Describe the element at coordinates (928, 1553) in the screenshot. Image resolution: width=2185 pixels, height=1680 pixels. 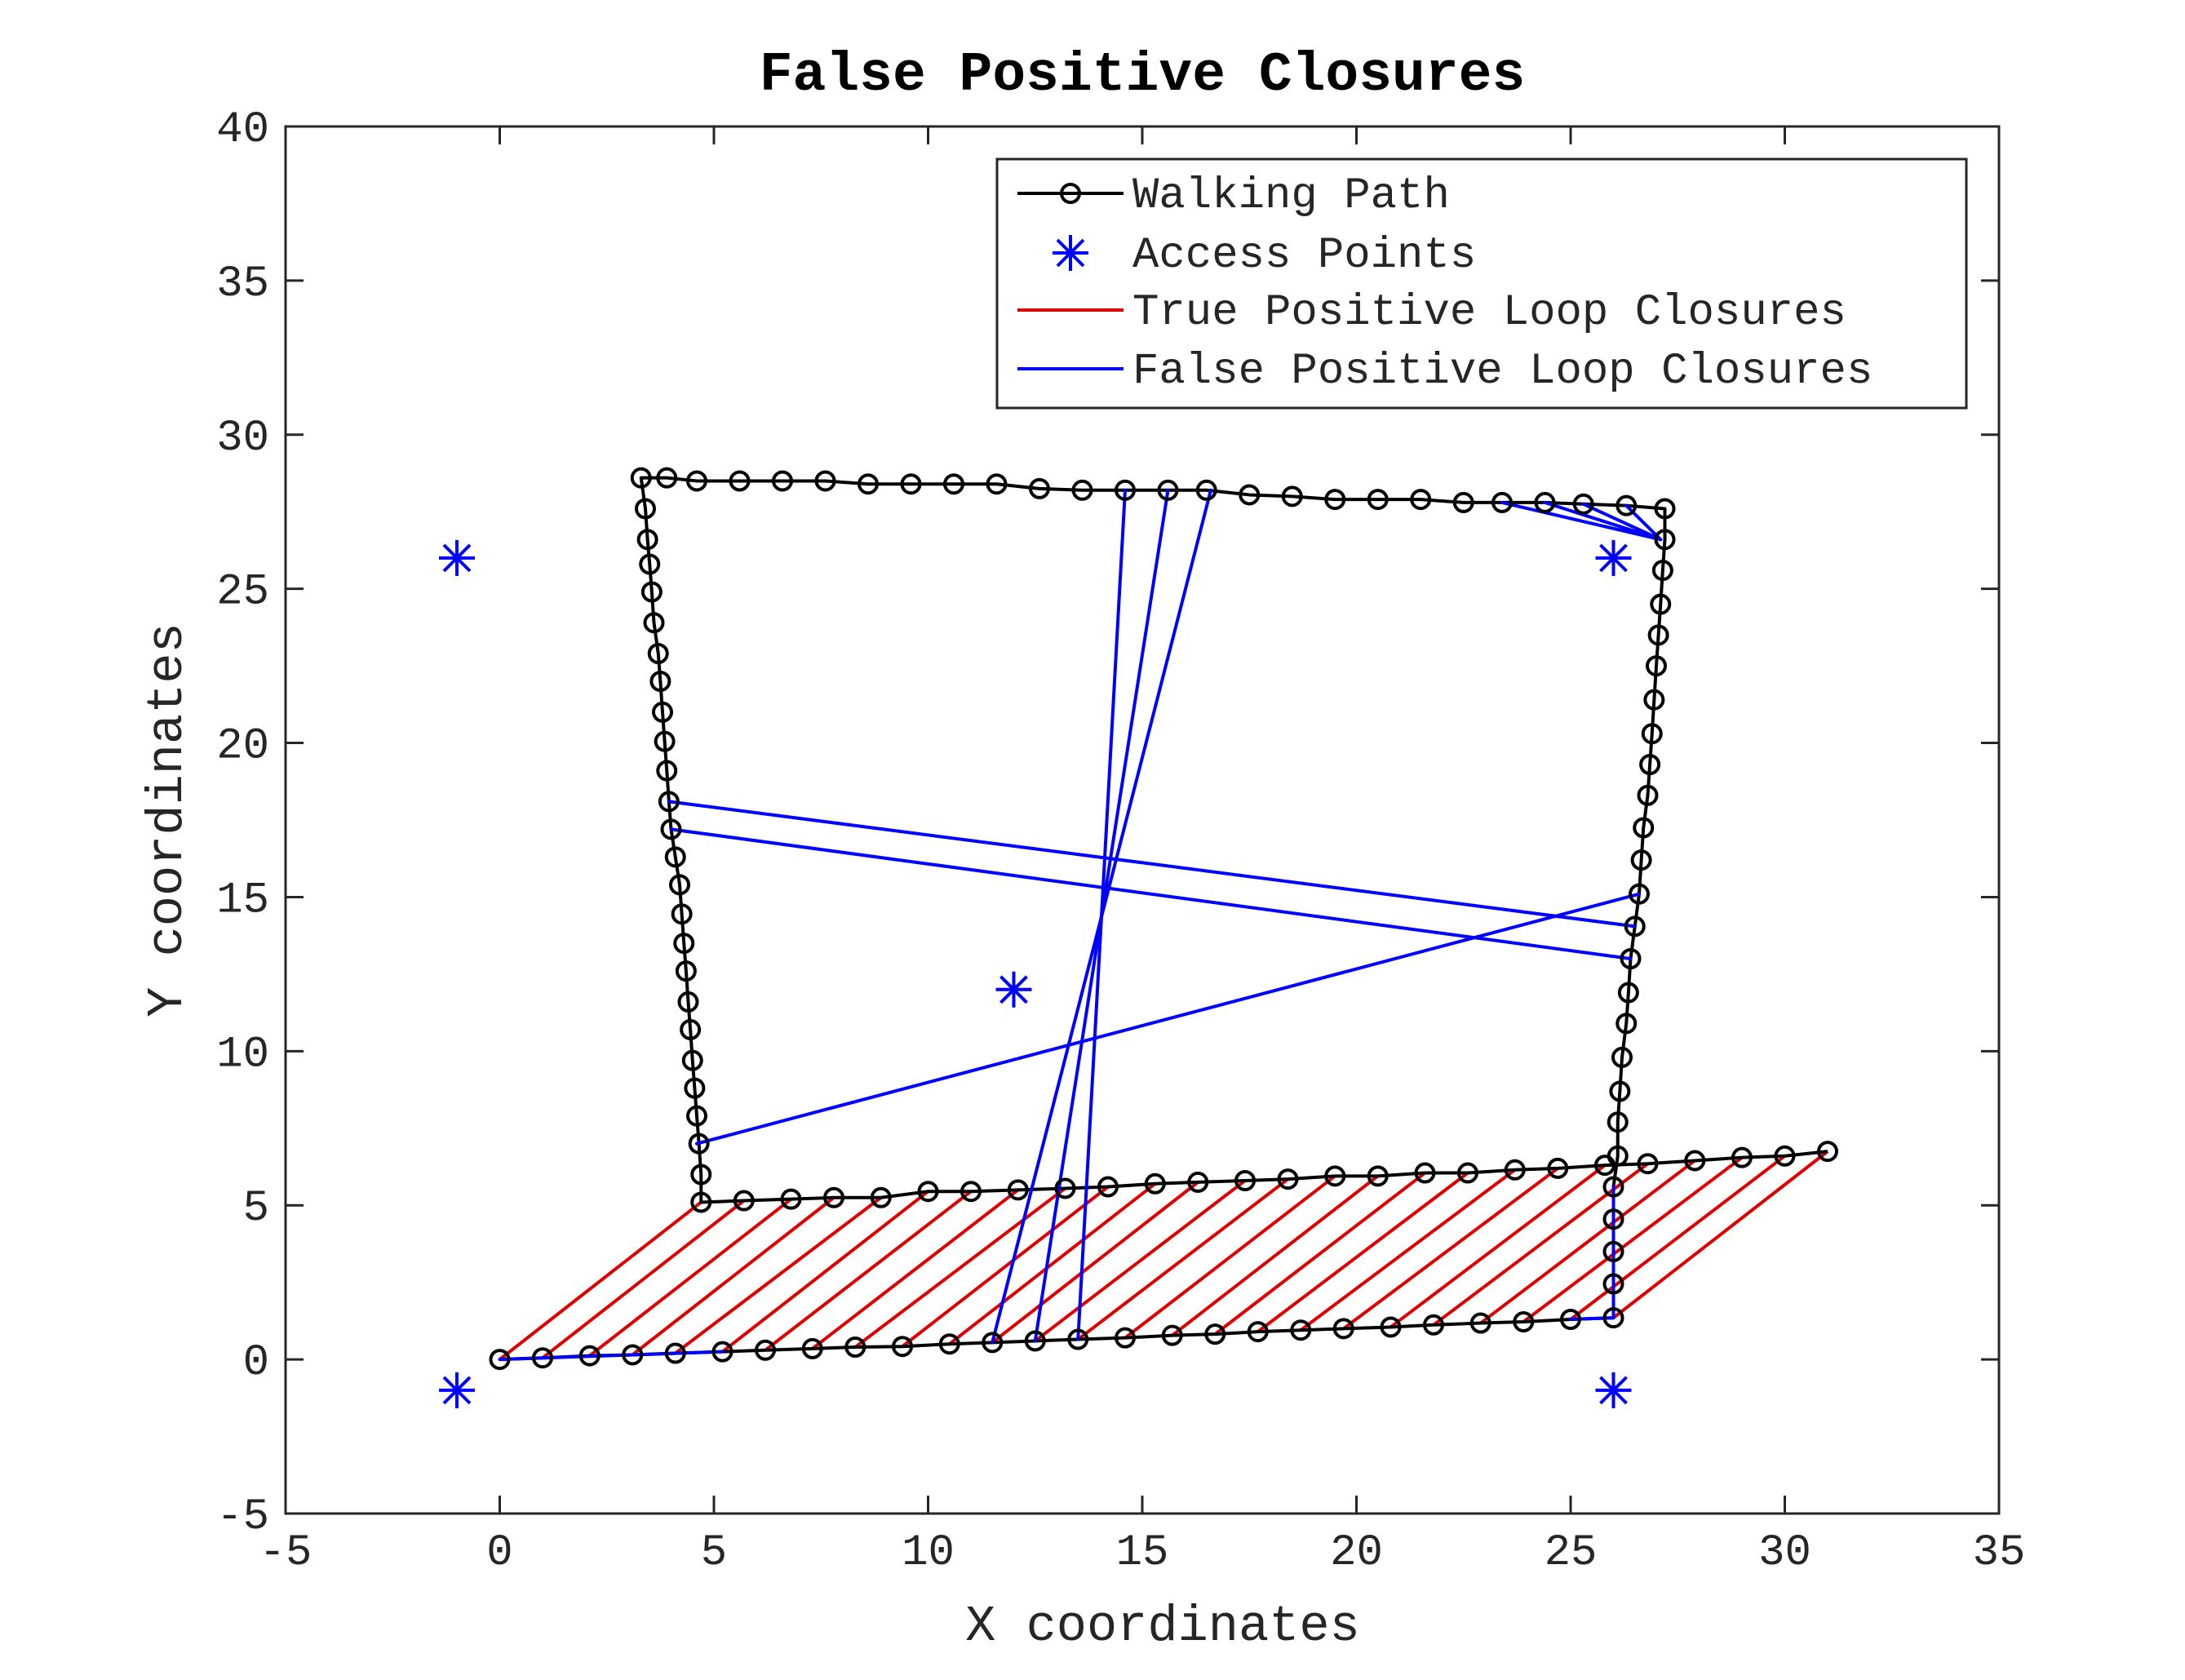
I see `x-tick-label: 10` at that location.